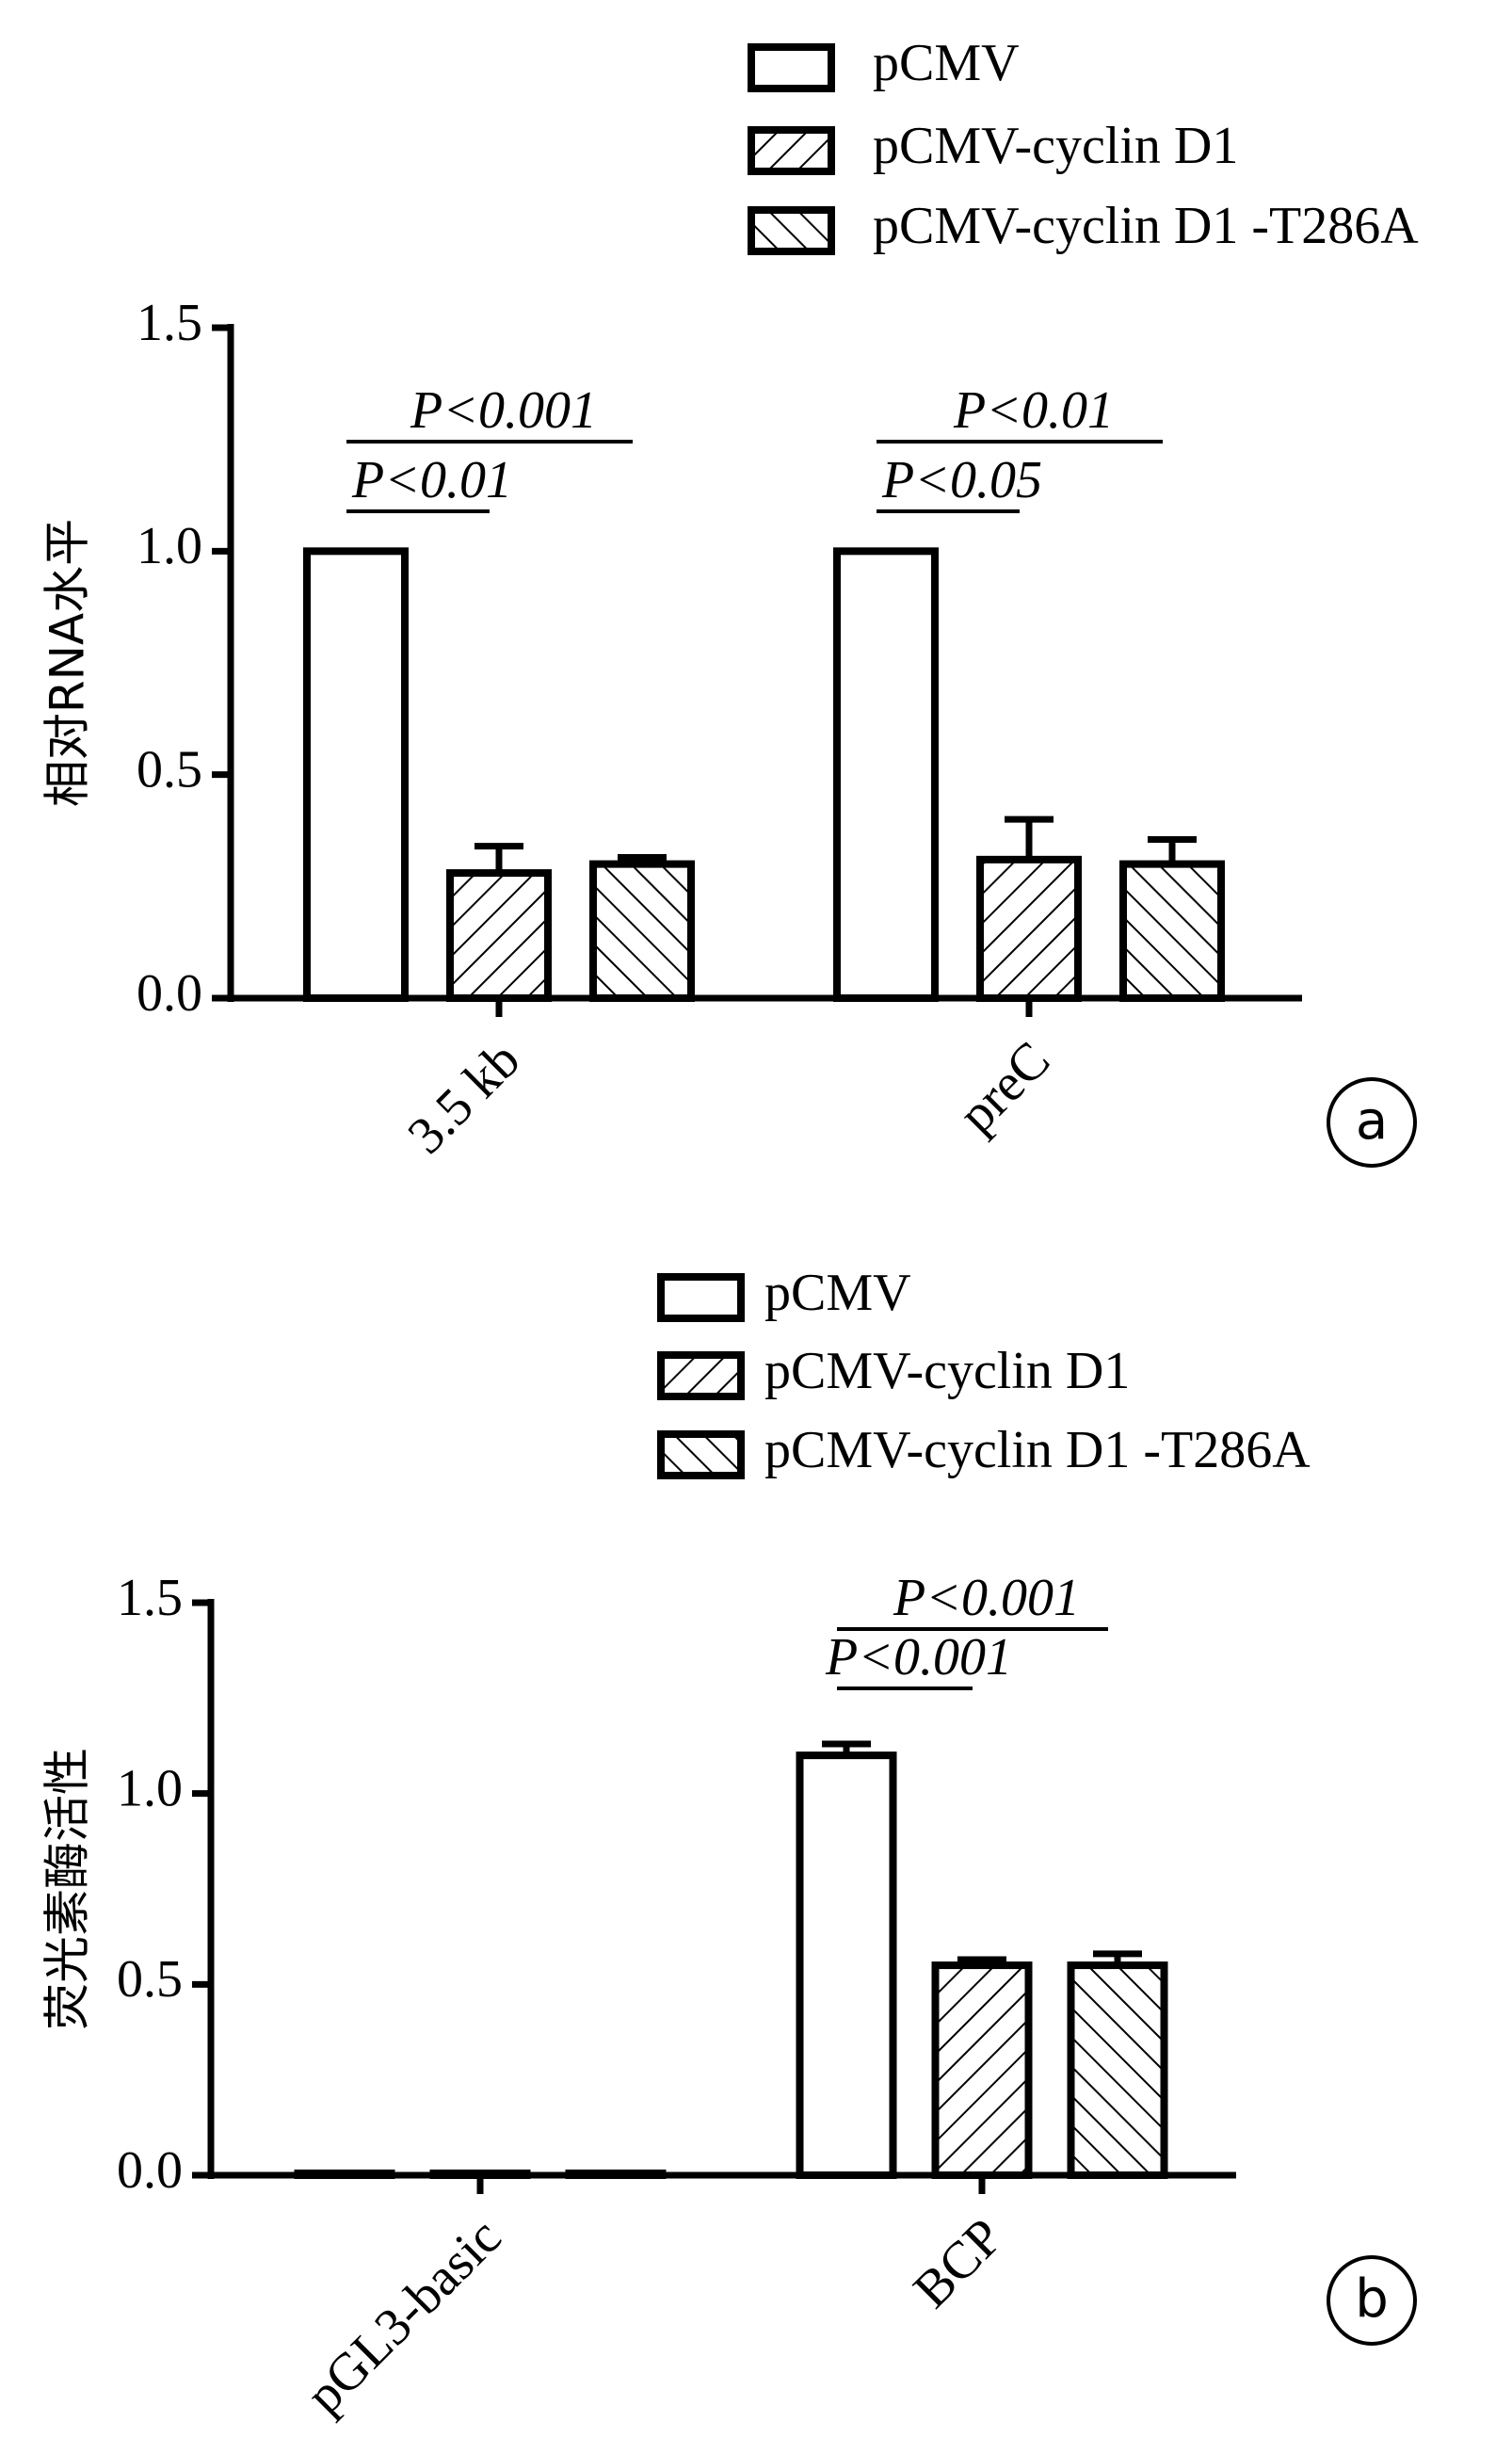 The image size is (1512, 2437). I want to click on y-axis-label: 荧光素酶活性, so click(67, 1889).